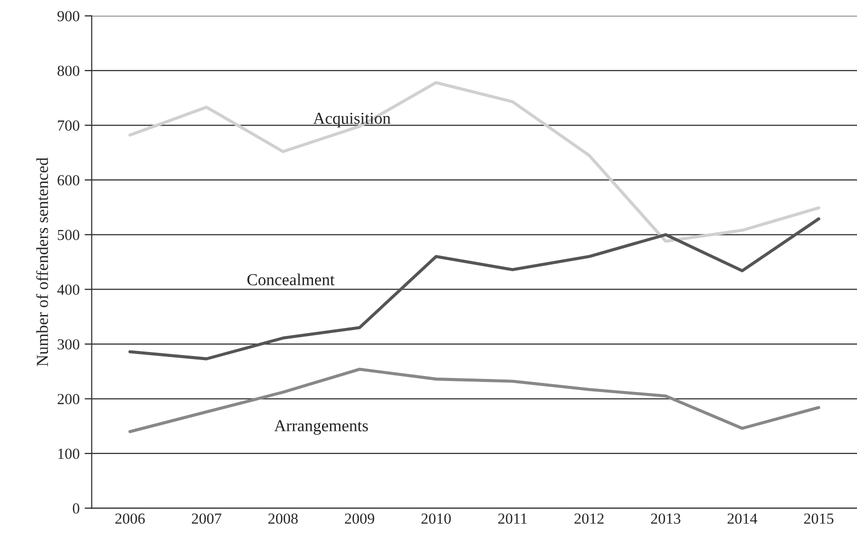 The height and width of the screenshot is (547, 857). What do you see at coordinates (436, 518) in the screenshot?
I see `x-tick-label: 2010` at bounding box center [436, 518].